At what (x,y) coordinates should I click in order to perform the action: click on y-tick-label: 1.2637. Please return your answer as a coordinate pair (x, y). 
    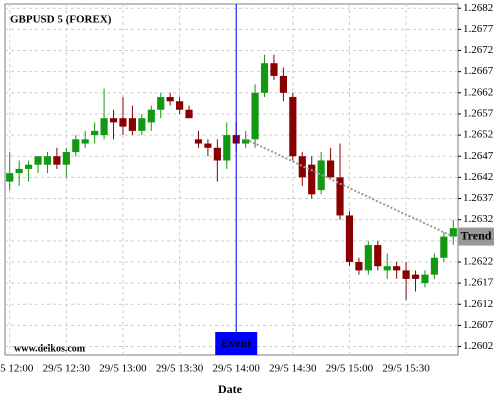
    Looking at the image, I should click on (478, 198).